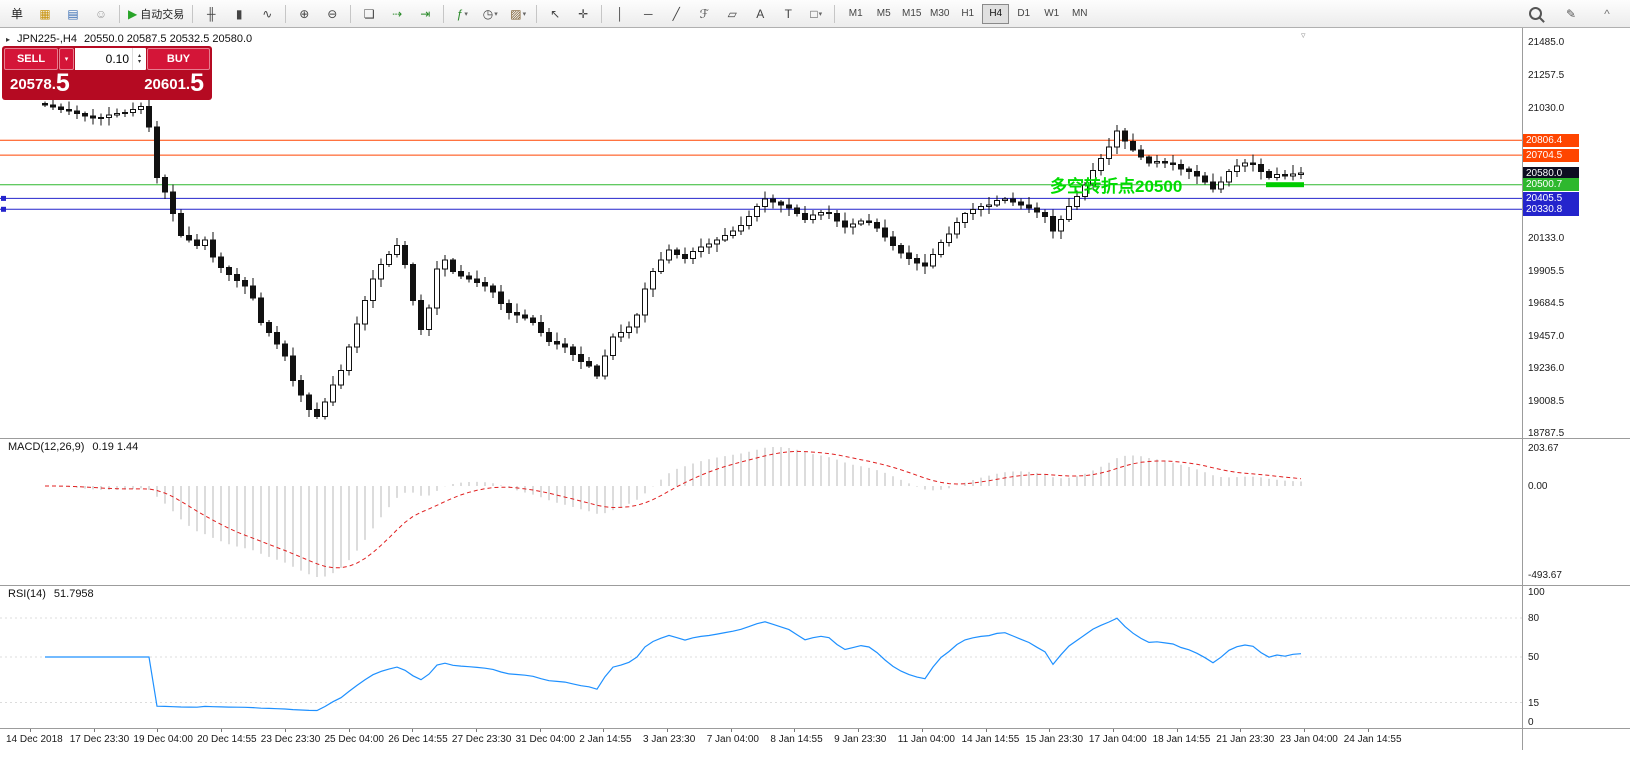 The width and height of the screenshot is (1630, 778). I want to click on zoom-out-button: ⊖, so click(332, 14).